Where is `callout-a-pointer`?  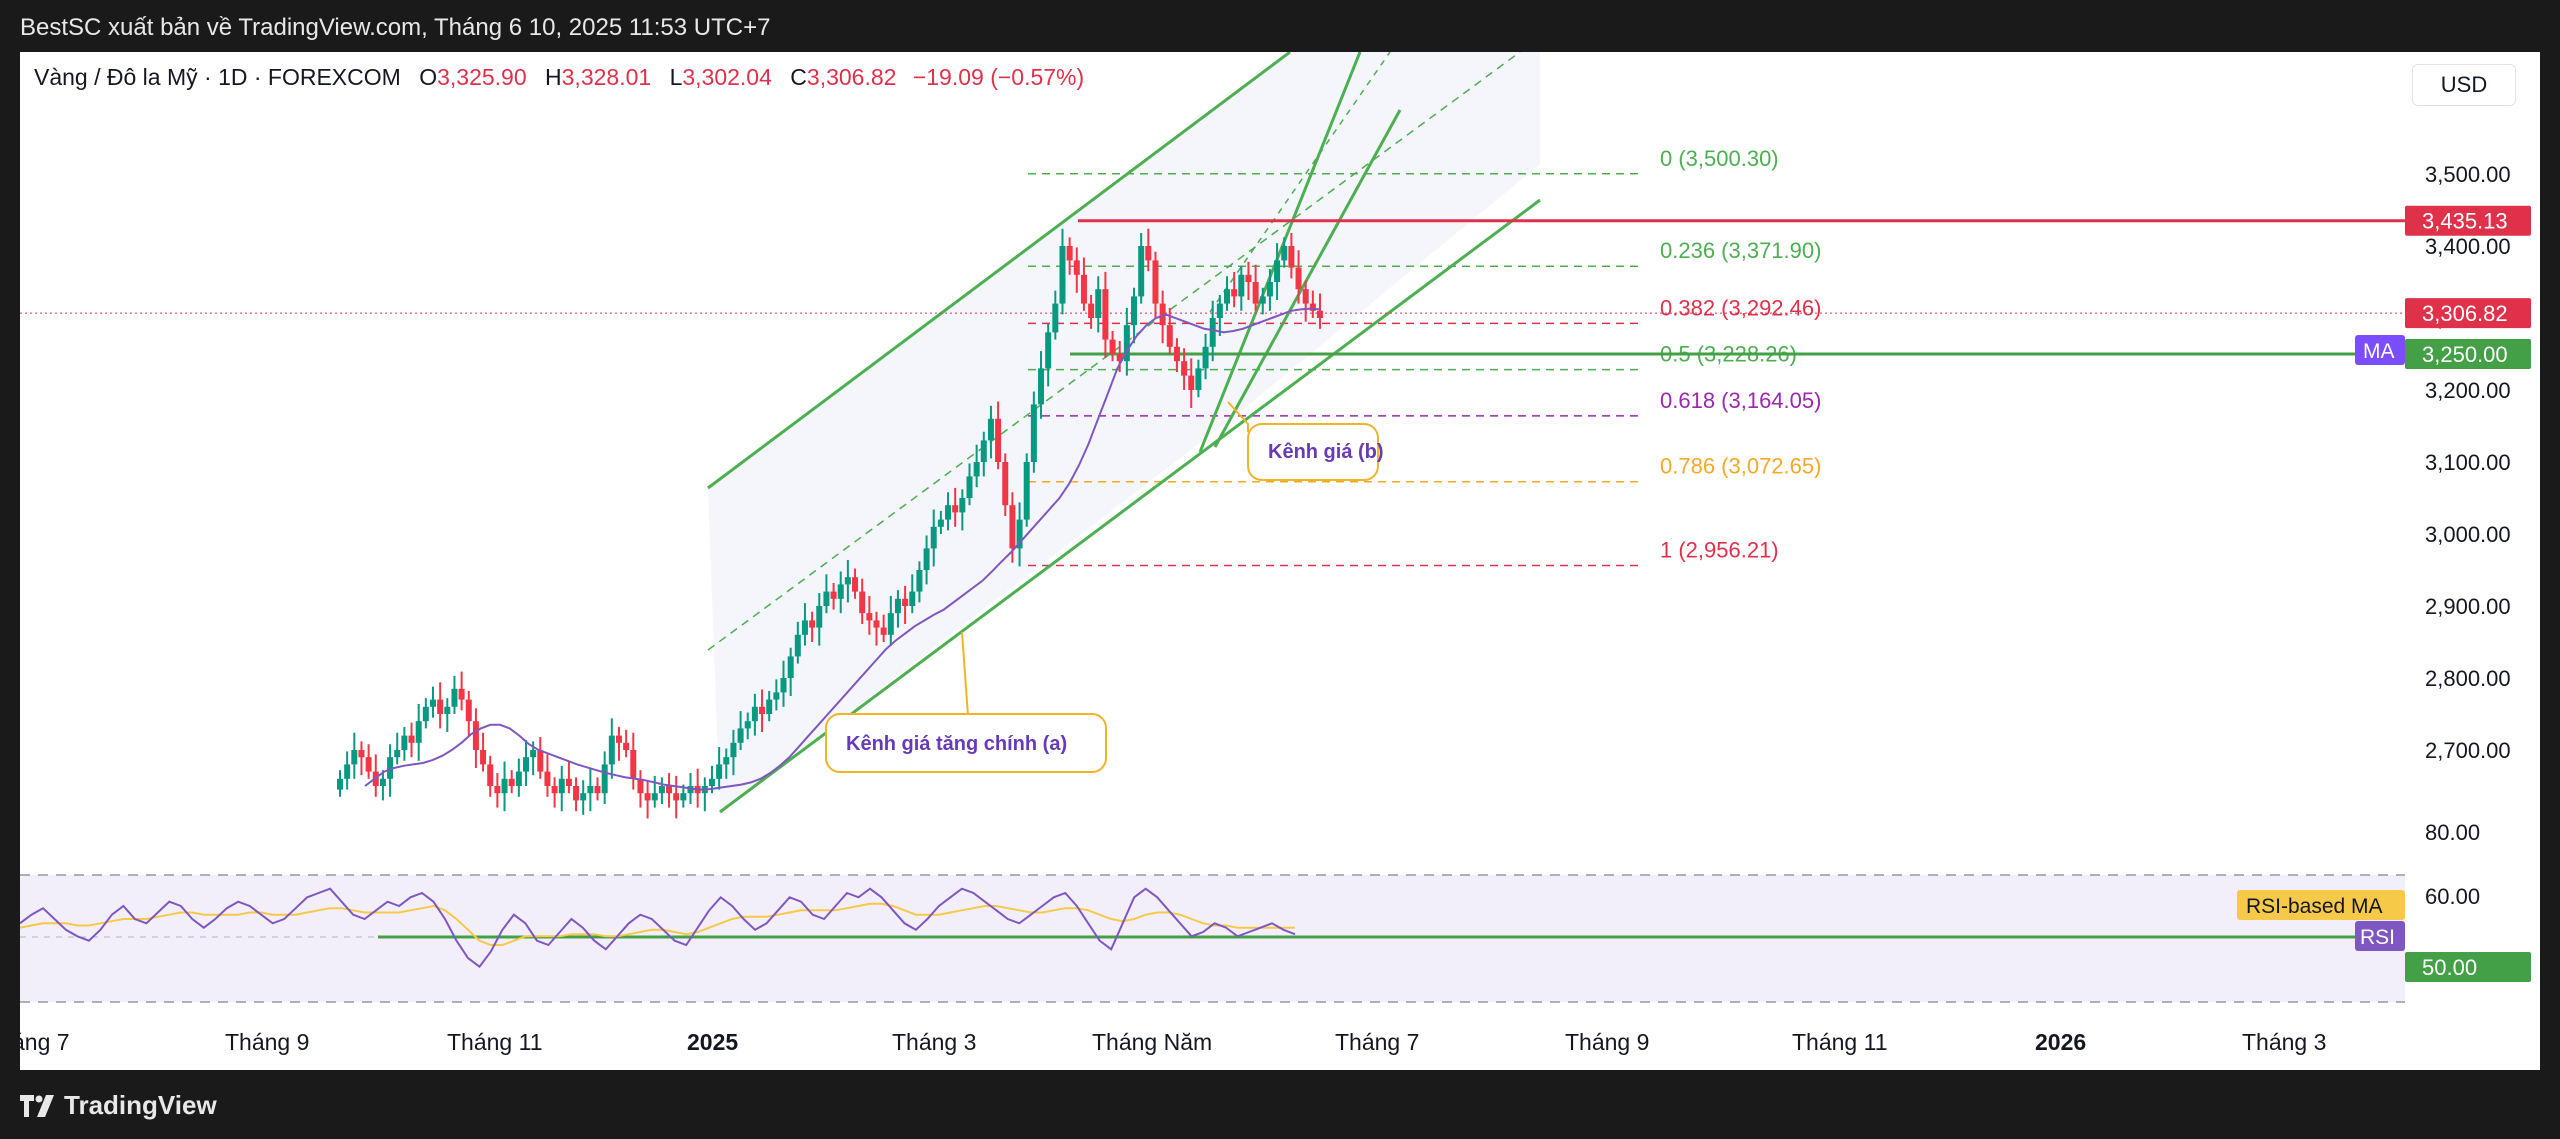
callout-a-pointer is located at coordinates (1000, 674).